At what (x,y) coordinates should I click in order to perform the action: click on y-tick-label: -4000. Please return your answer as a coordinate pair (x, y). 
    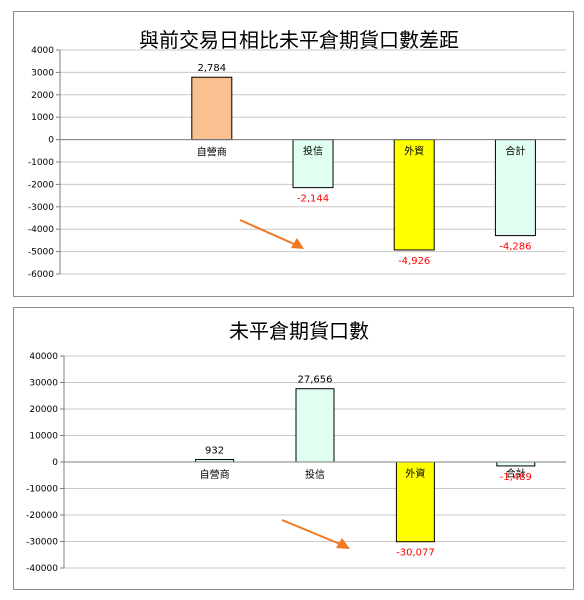
    Looking at the image, I should click on (41, 230).